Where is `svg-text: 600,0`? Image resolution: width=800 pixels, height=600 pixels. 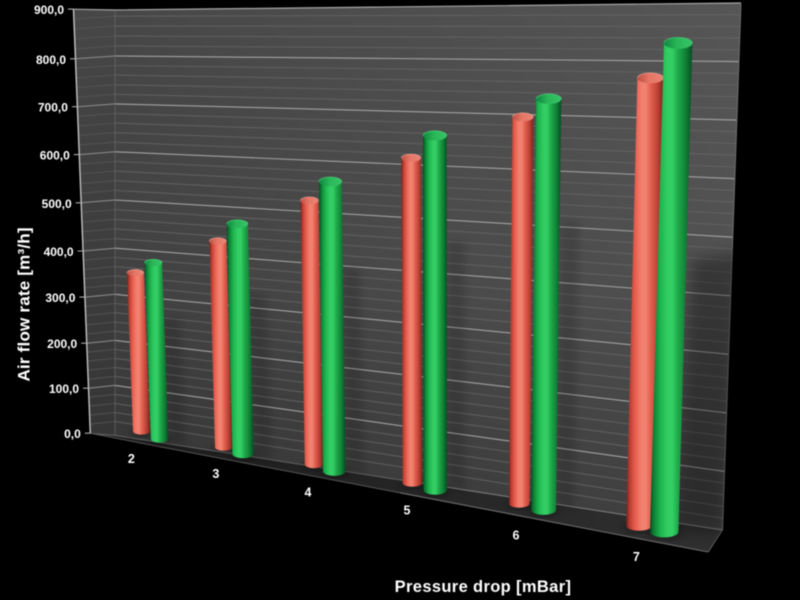
svg-text: 600,0 is located at coordinates (55, 156).